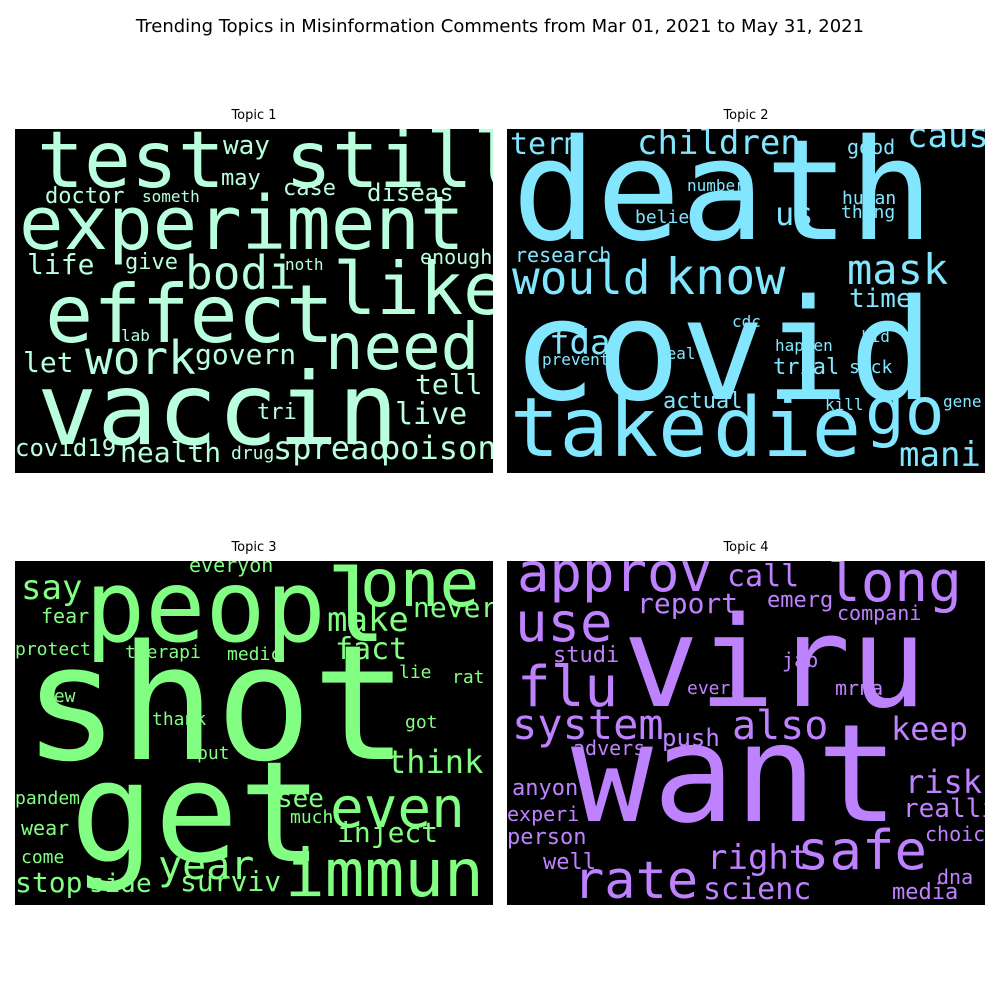 The width and height of the screenshot is (1000, 1000). I want to click on word-wear: wear, so click(45, 828).